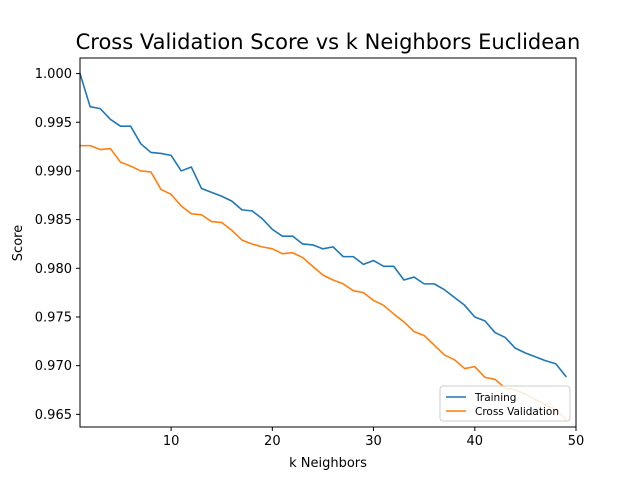  What do you see at coordinates (576, 441) in the screenshot?
I see `x-tick-label: 50` at bounding box center [576, 441].